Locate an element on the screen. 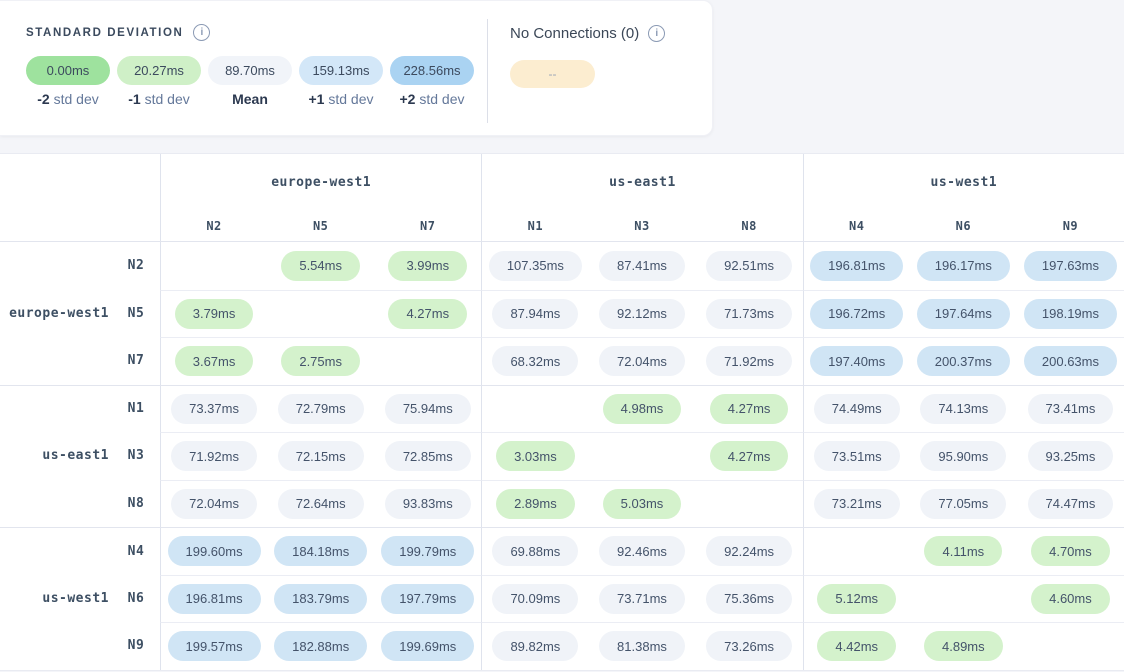  latency-chip: 4.60ms is located at coordinates (1070, 598).